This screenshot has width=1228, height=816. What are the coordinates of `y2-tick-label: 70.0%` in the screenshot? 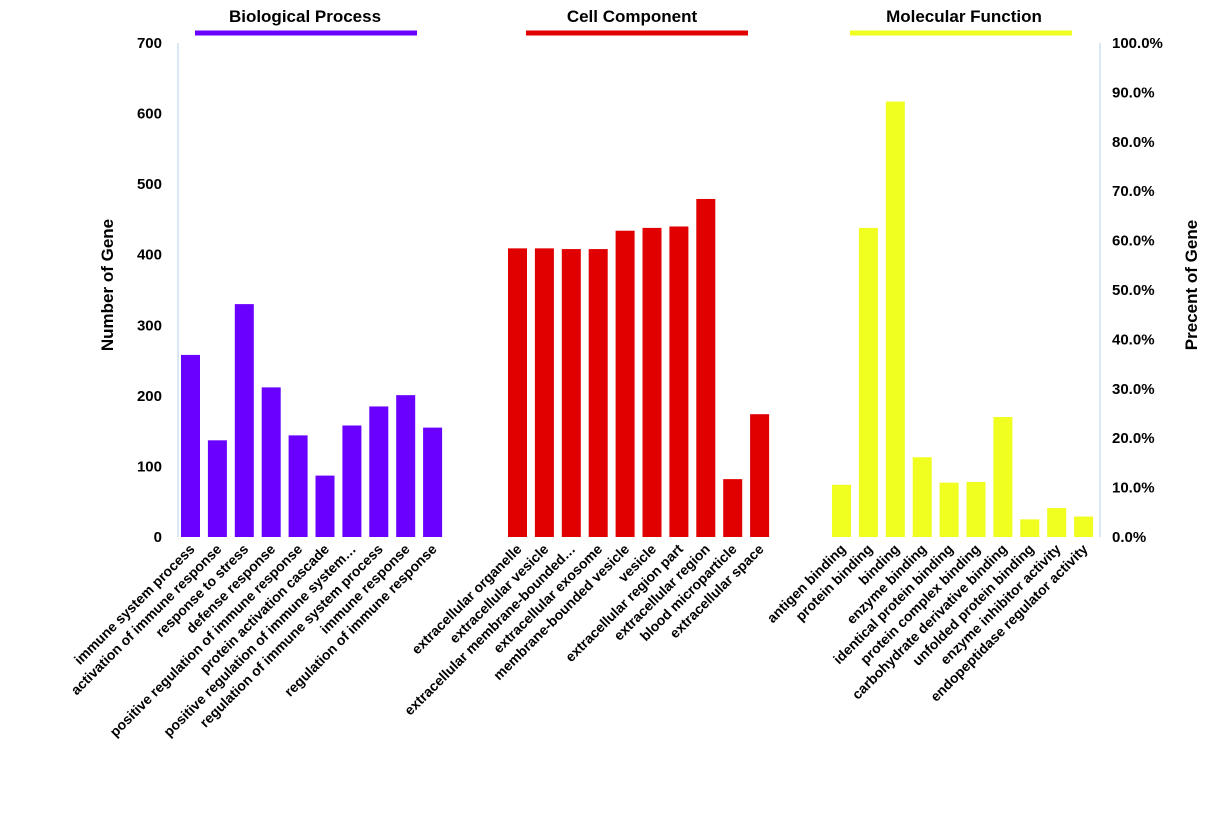 It's located at (1133, 191).